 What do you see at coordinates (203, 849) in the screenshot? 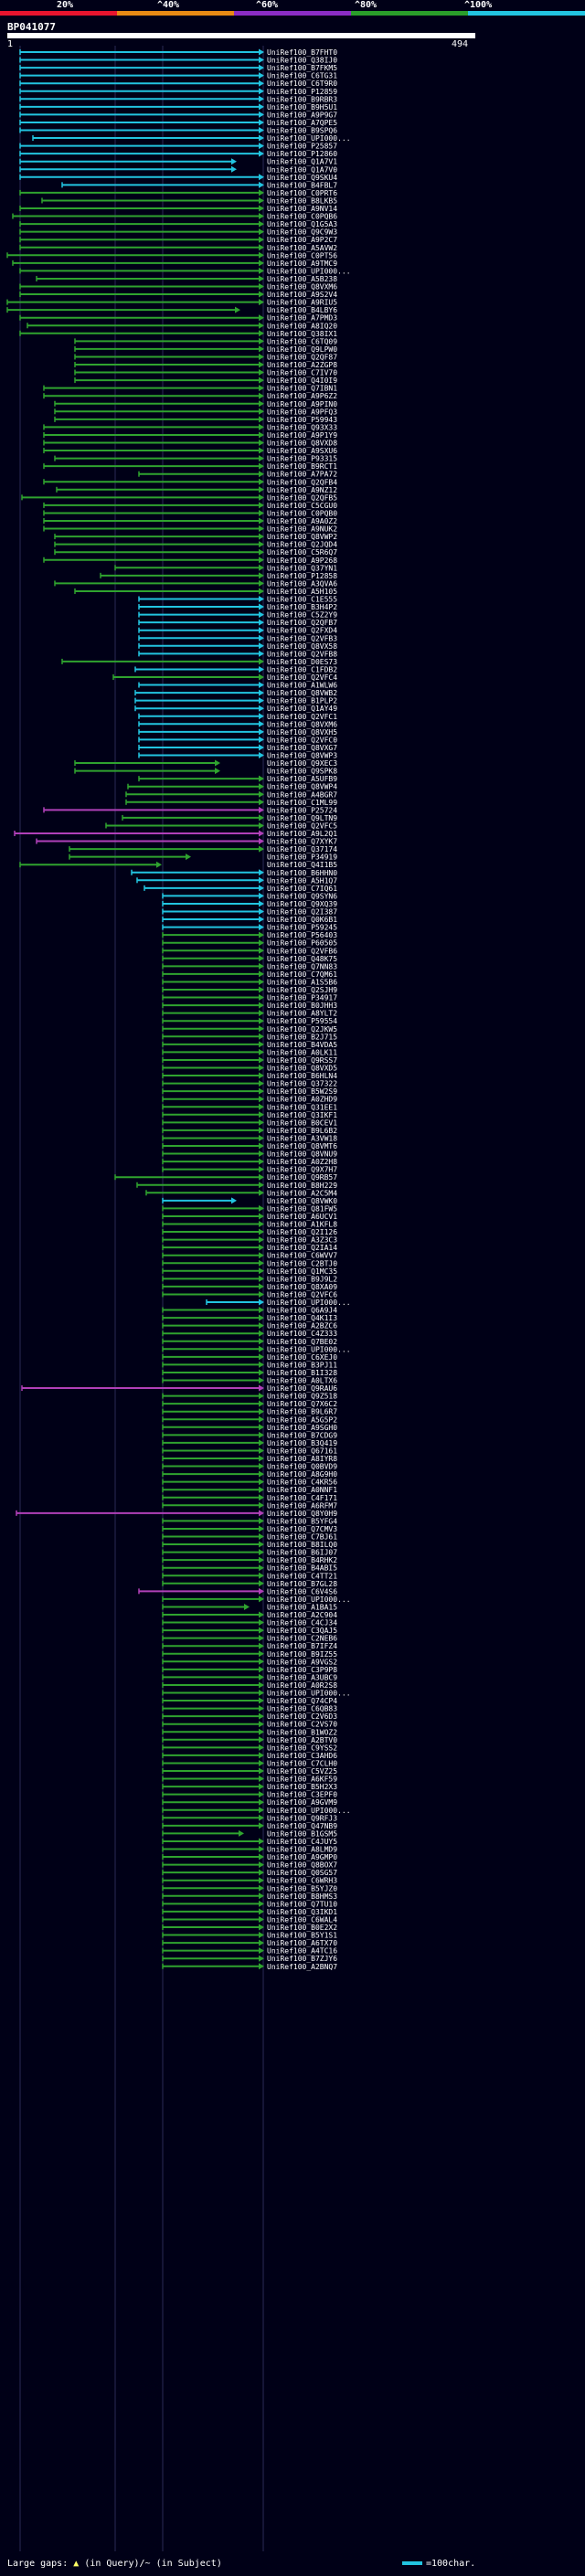
I see `hit-102: UniRef100_Q37174` at bounding box center [203, 849].